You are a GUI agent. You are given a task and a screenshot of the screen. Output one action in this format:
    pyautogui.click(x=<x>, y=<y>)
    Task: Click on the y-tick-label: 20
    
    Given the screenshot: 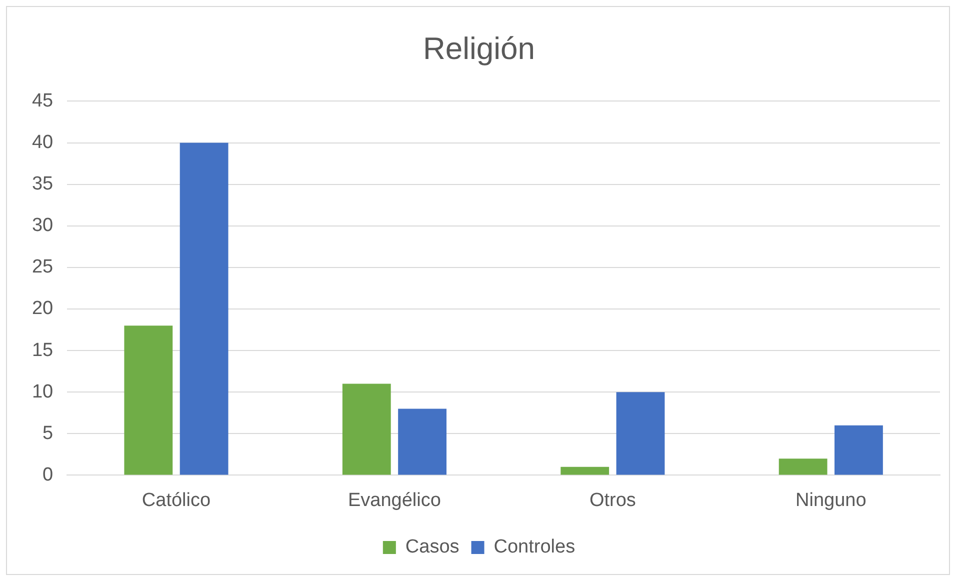 What is the action you would take?
    pyautogui.click(x=43, y=309)
    